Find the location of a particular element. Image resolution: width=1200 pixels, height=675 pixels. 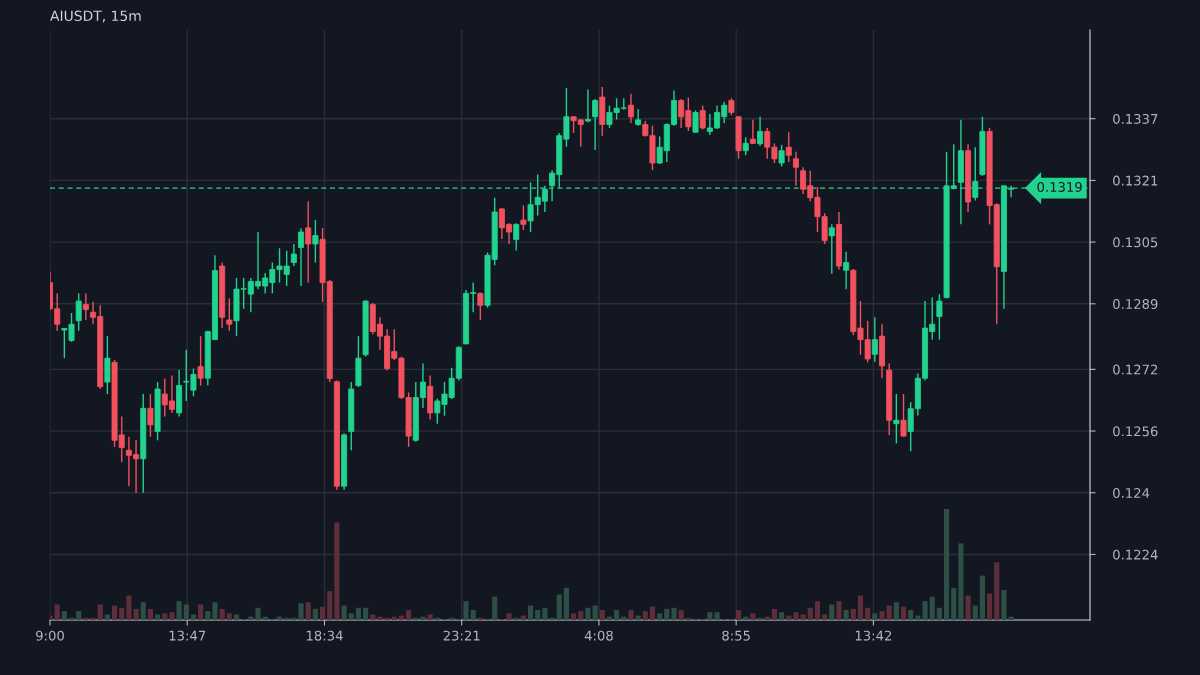

y-tick-label: 0.1289 is located at coordinates (1135, 304).